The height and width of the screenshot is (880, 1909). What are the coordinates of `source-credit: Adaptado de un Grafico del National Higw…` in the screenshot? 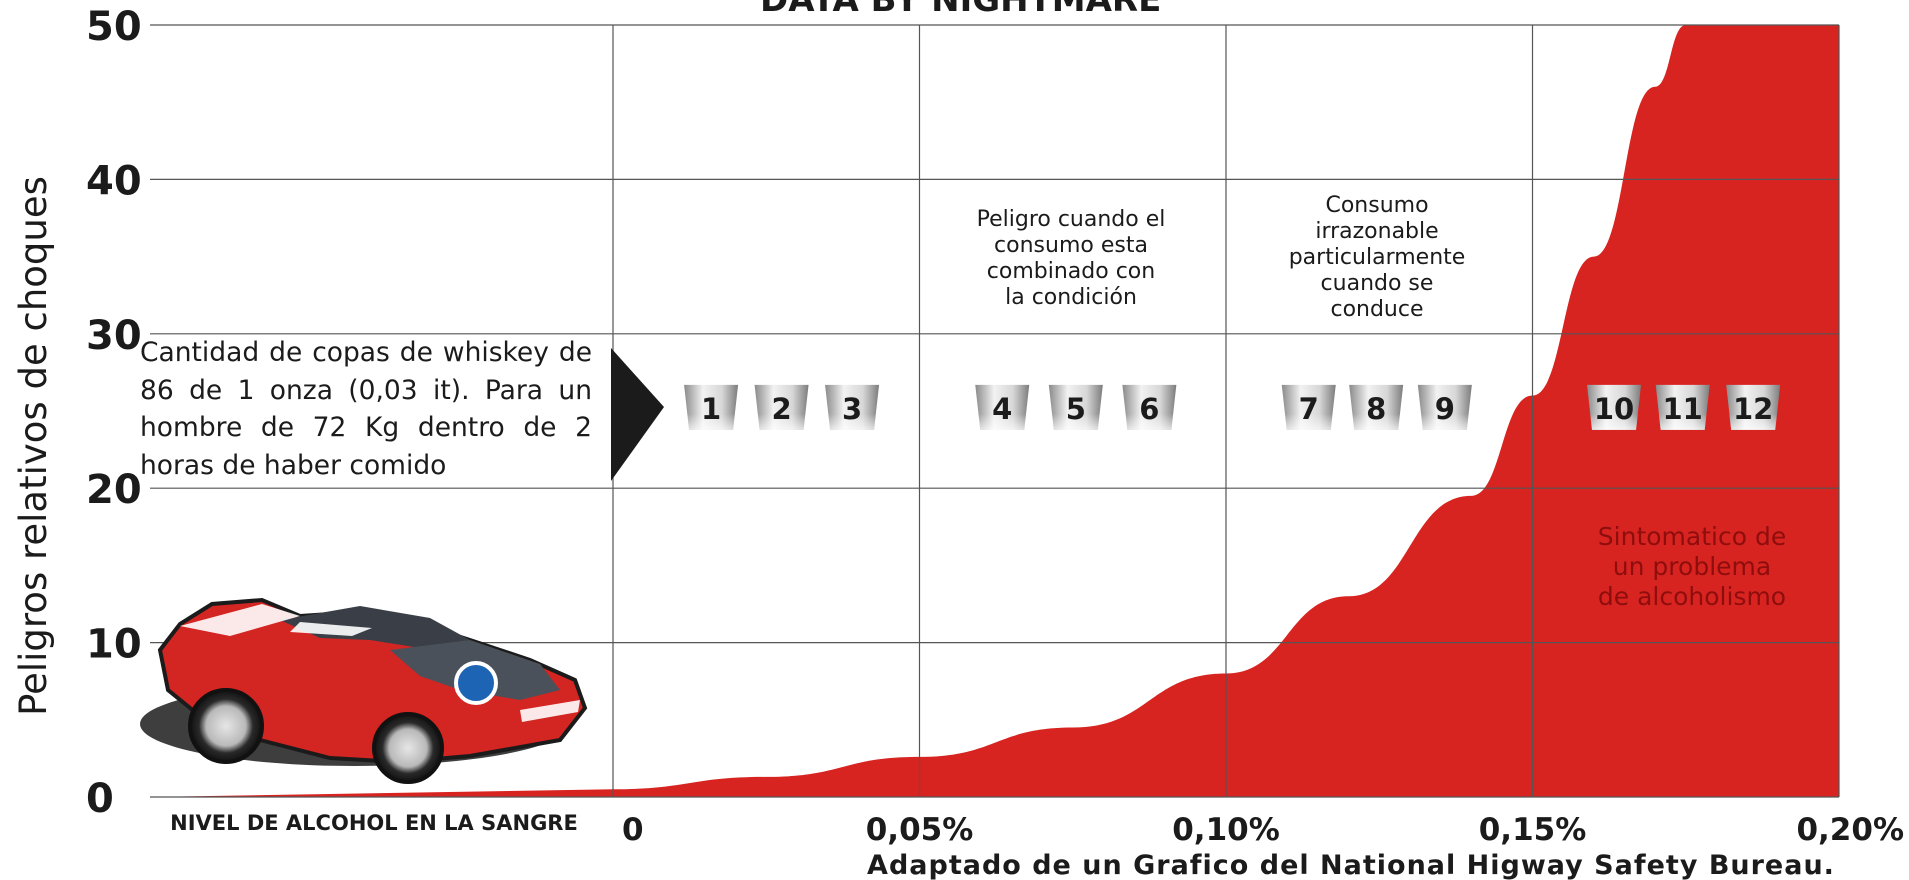 It's located at (1351, 865).